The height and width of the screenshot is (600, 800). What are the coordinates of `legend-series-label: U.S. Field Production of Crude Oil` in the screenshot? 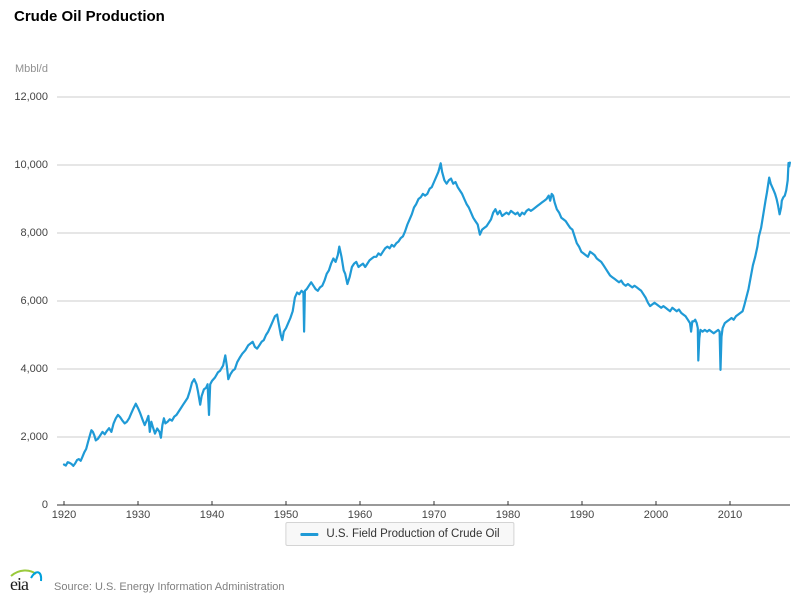 It's located at (413, 534).